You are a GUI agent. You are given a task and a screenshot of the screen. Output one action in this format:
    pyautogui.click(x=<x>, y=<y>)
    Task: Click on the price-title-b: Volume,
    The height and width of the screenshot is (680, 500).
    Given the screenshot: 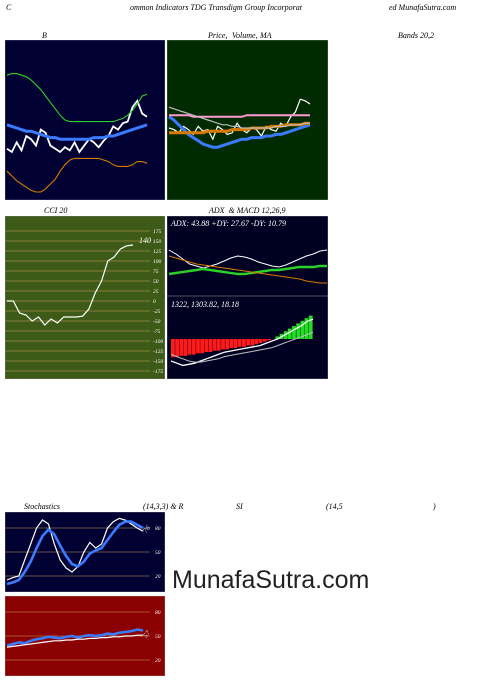 What is the action you would take?
    pyautogui.click(x=245, y=35)
    